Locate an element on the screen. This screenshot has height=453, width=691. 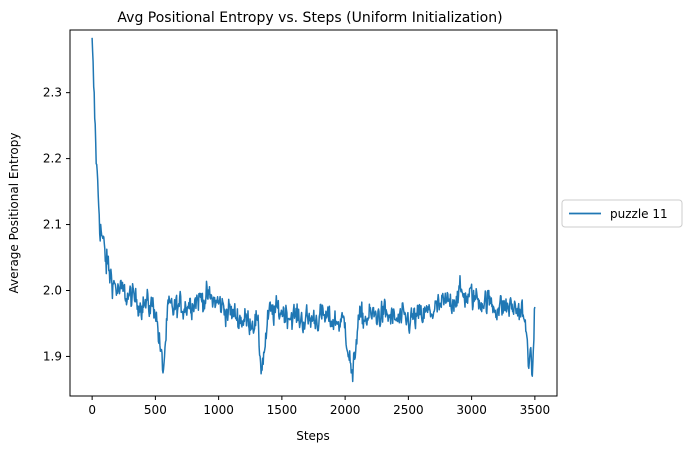
y-tick-label: 2.1 is located at coordinates (52, 225).